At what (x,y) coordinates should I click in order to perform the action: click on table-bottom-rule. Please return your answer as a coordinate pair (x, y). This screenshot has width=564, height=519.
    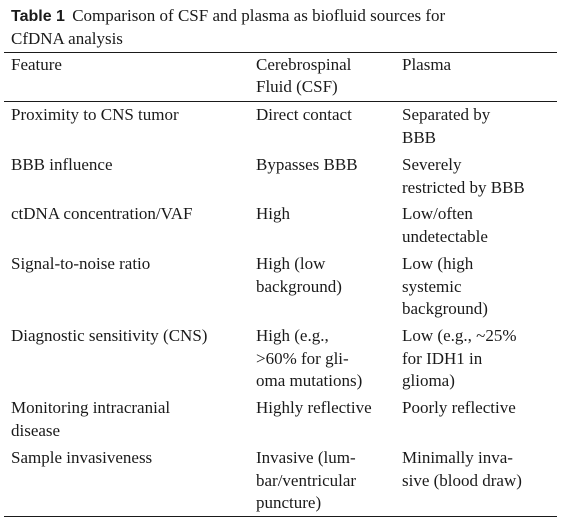
    Looking at the image, I should click on (280, 516).